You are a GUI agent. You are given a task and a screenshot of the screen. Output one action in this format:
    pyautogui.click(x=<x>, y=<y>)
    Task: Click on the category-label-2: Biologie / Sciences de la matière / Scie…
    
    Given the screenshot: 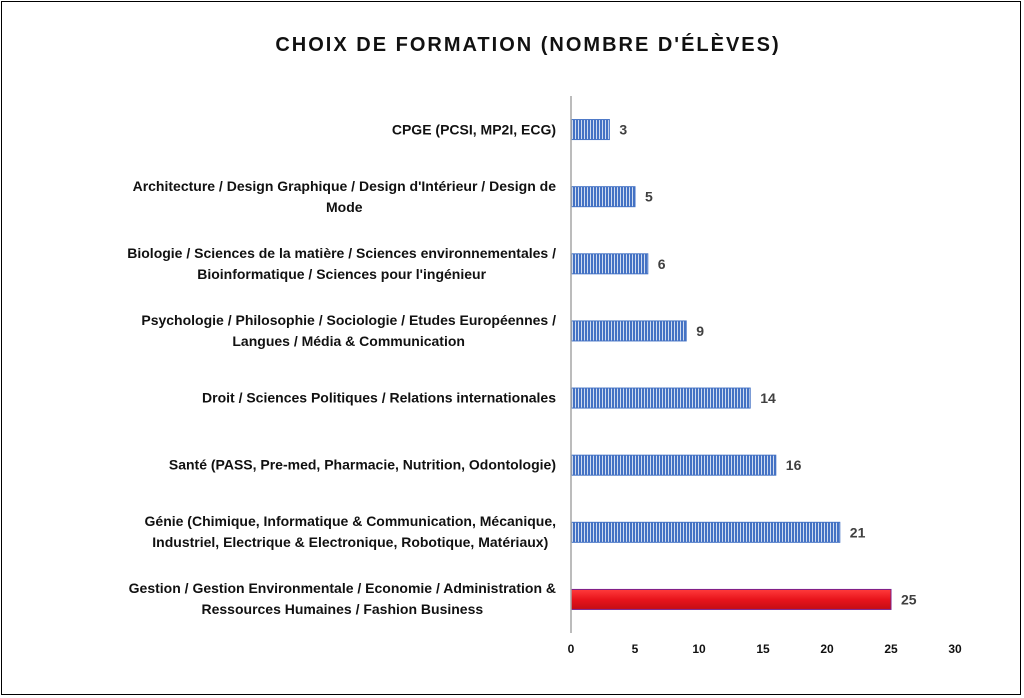 What is the action you would take?
    pyautogui.click(x=341, y=264)
    